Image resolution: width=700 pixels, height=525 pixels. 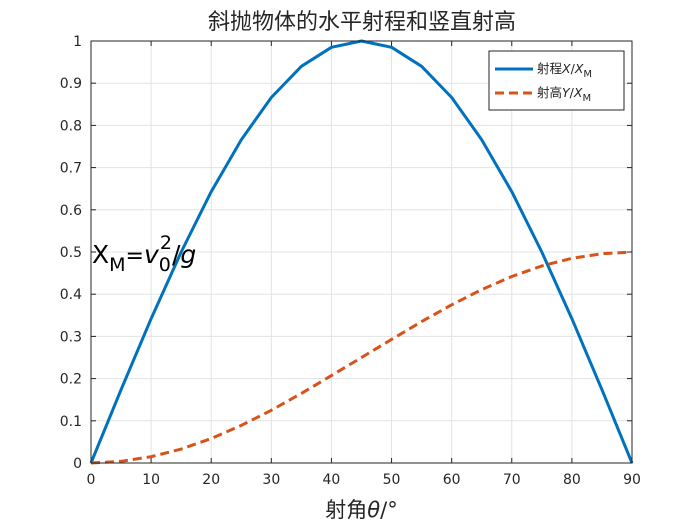 I want to click on legend-box, so click(x=556, y=80).